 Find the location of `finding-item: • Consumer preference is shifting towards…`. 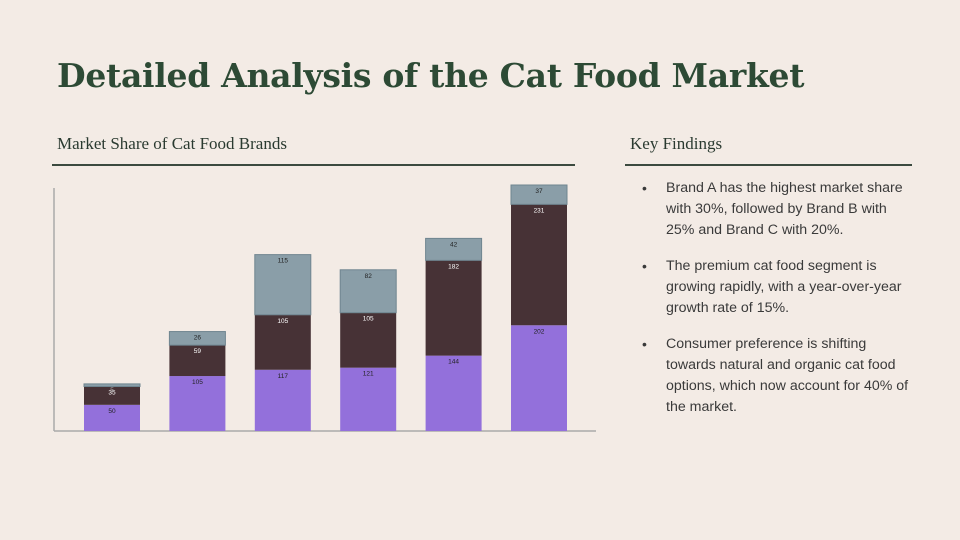

finding-item: • Consumer preference is shifting towards… is located at coordinates (775, 376).